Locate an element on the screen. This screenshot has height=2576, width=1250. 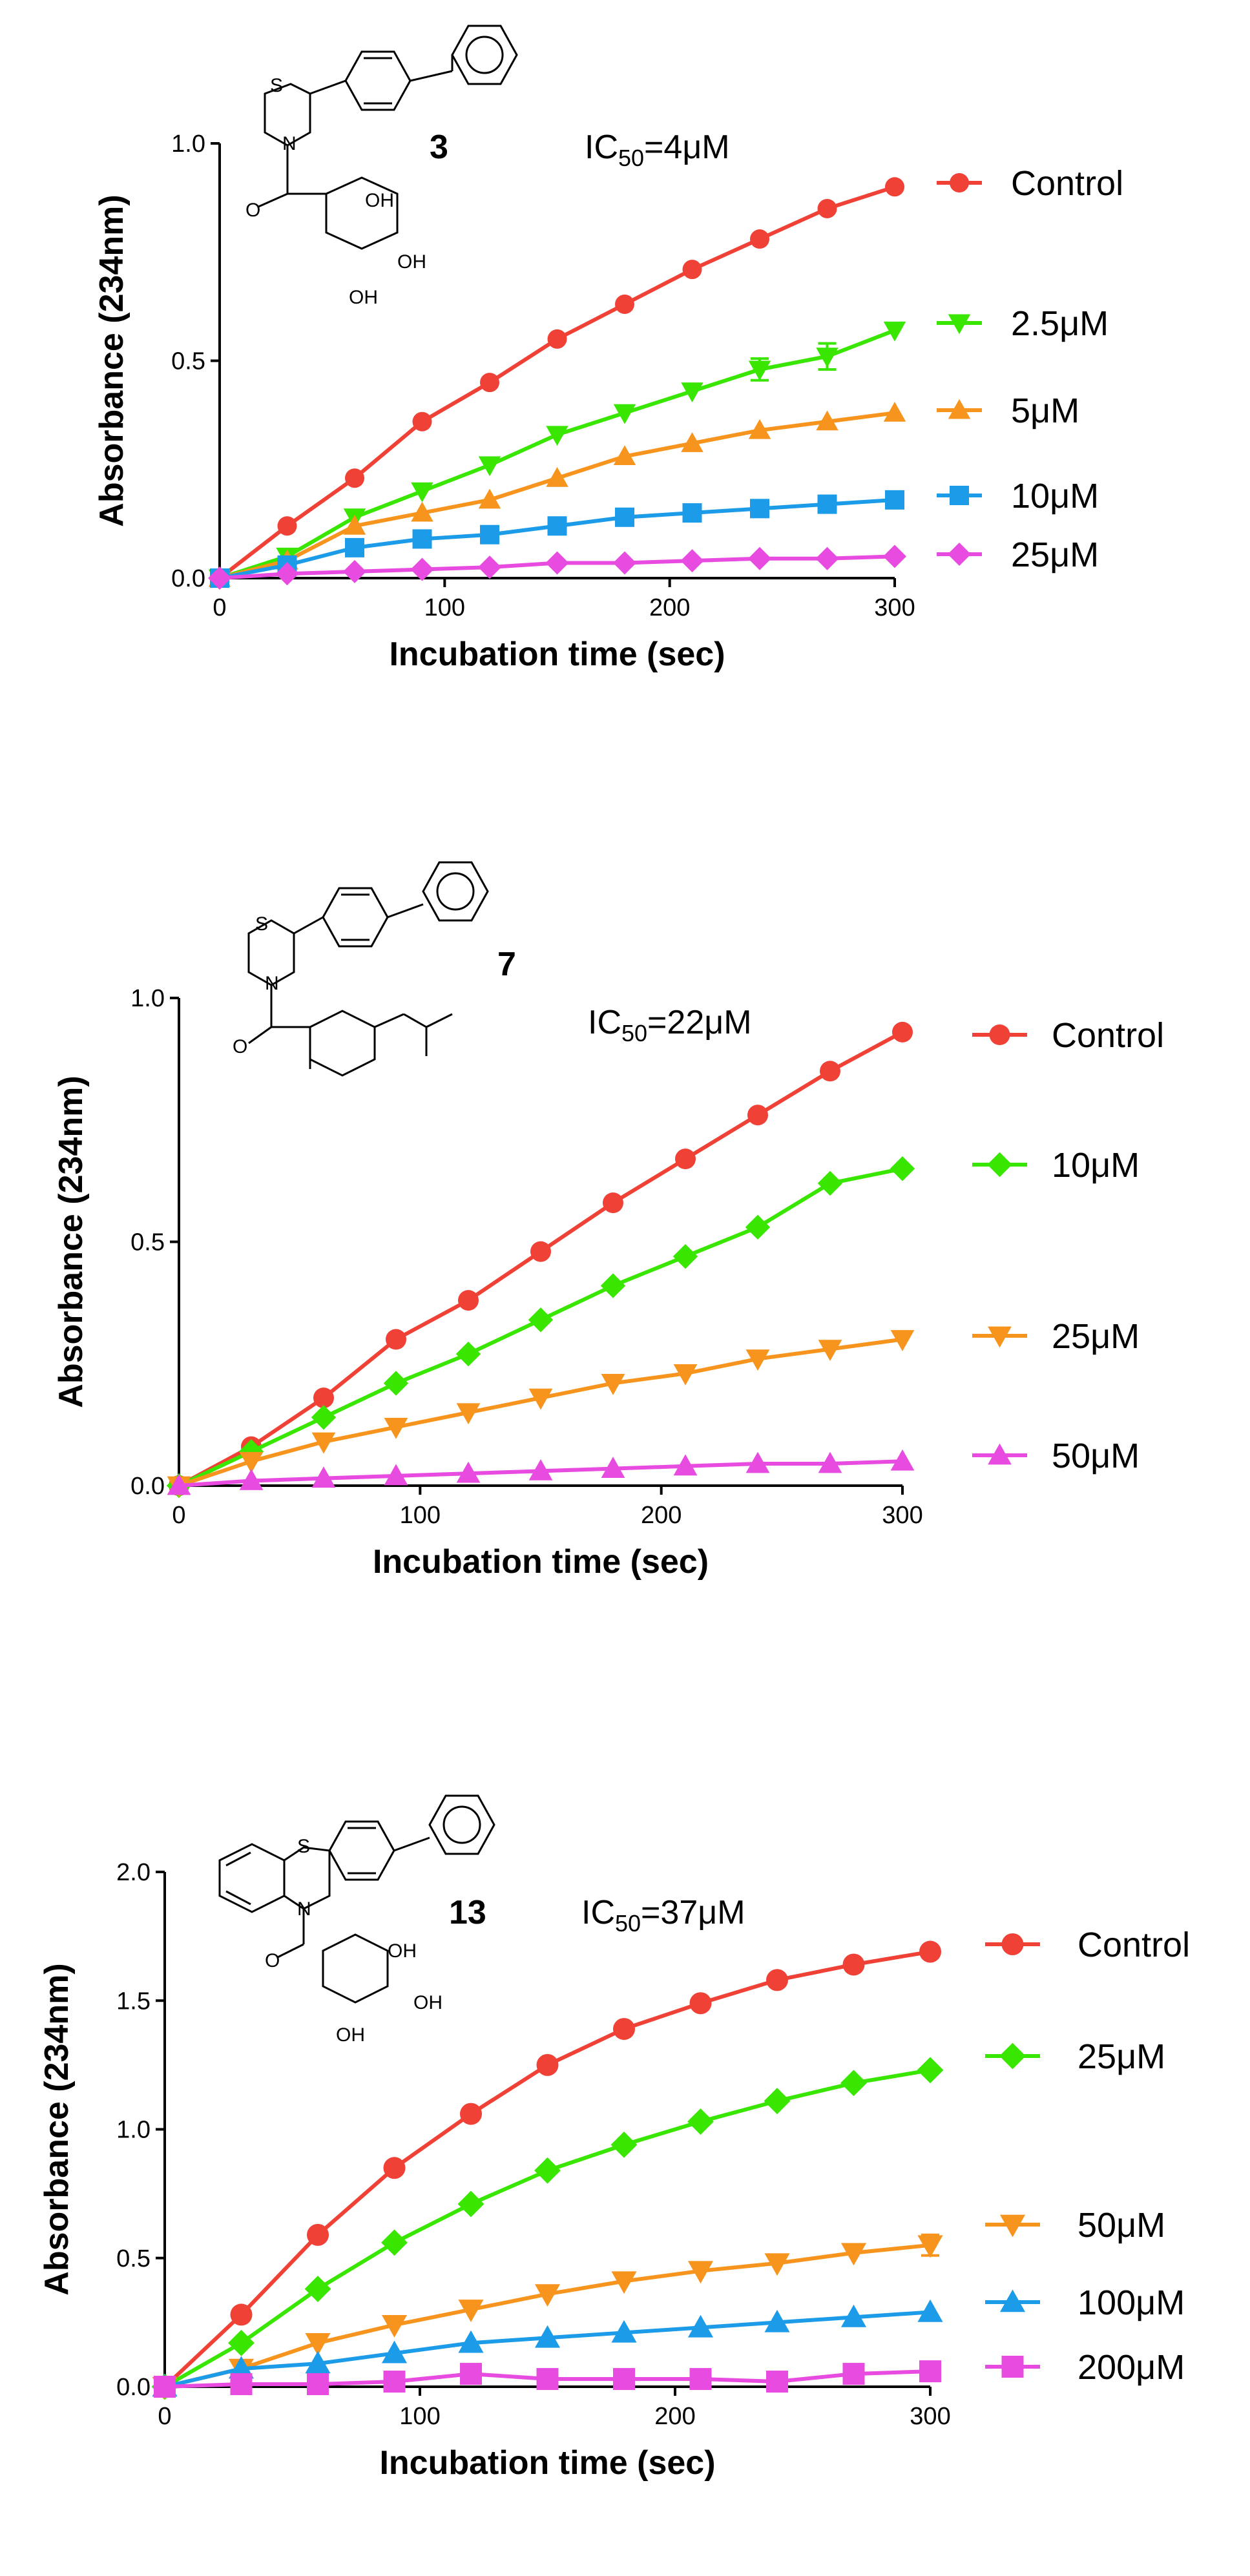
legend-label: 50μM is located at coordinates (1096, 1456).